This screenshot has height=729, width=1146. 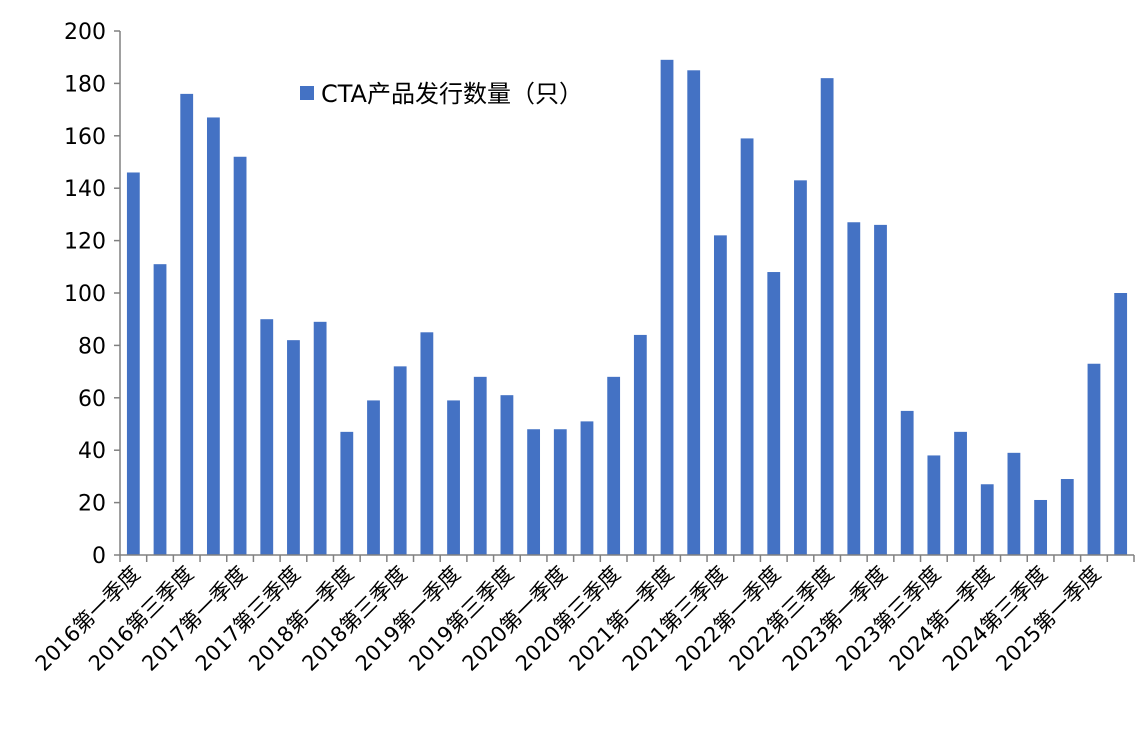 What do you see at coordinates (614, 465) in the screenshot?
I see `bar-2020第三季度` at bounding box center [614, 465].